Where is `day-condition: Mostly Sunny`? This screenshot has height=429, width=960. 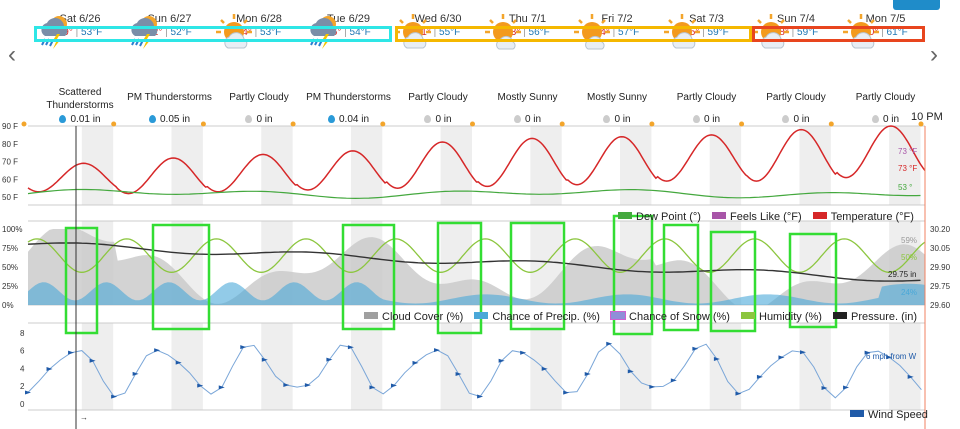
day-condition: Mostly Sunny is located at coordinates (617, 97).